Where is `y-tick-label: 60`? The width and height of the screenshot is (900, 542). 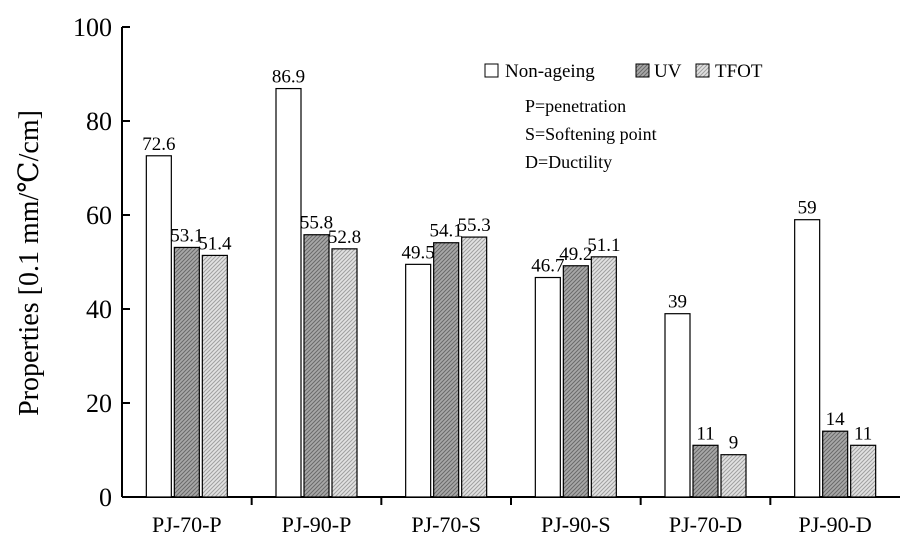
y-tick-label: 60 is located at coordinates (99, 215).